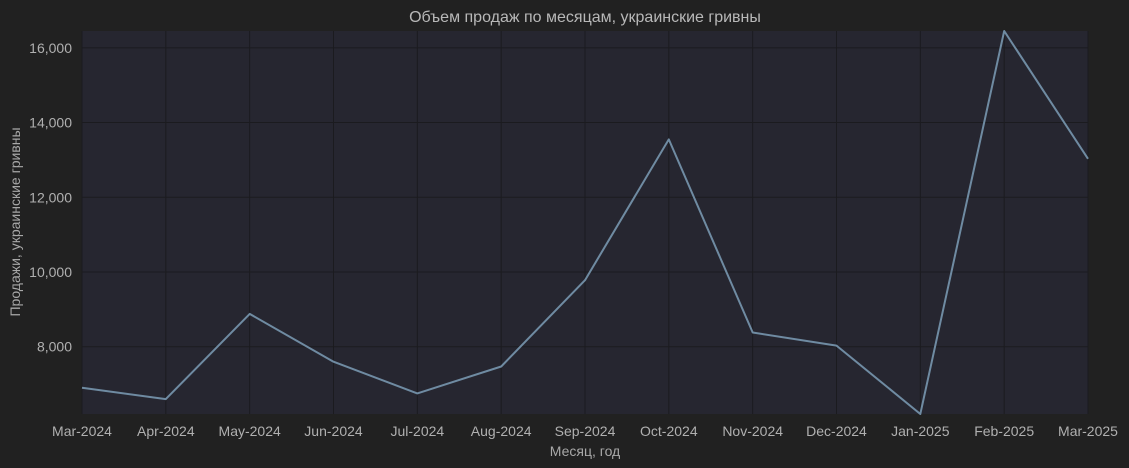 Image resolution: width=1129 pixels, height=468 pixels. Describe the element at coordinates (15, 221) in the screenshot. I see `y-axis-label: Продажи, украинские гривны` at that location.